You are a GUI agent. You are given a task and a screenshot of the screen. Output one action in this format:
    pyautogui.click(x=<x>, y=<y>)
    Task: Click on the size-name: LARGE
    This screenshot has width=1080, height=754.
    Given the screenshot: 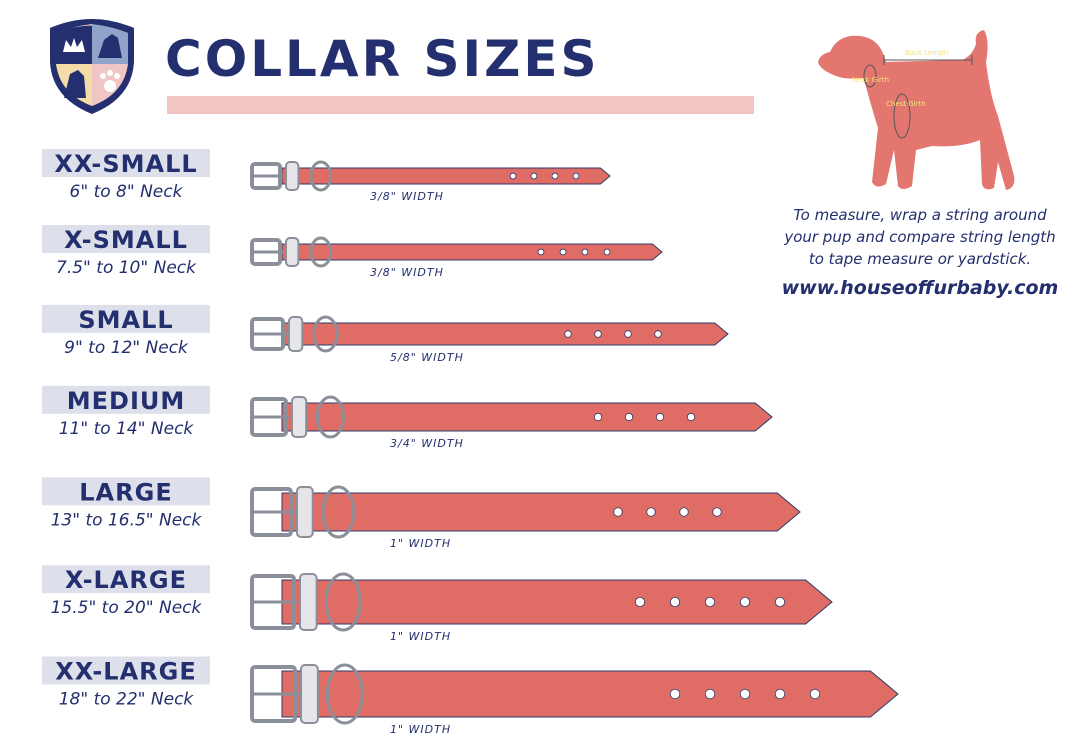 What is the action you would take?
    pyautogui.click(x=125, y=492)
    